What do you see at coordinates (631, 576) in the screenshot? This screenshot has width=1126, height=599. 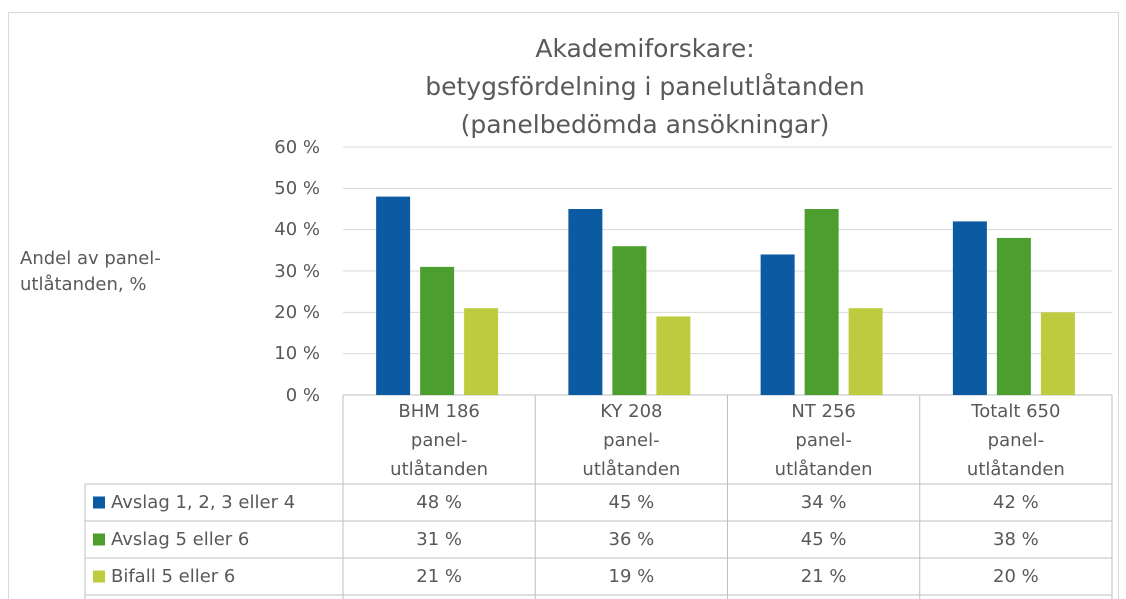 I see `table-cell: 19 %` at bounding box center [631, 576].